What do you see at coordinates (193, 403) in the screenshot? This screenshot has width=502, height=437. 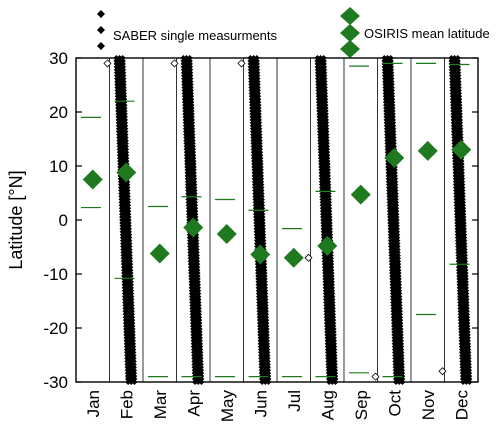 I see `x-tick-label: Apr` at bounding box center [193, 403].